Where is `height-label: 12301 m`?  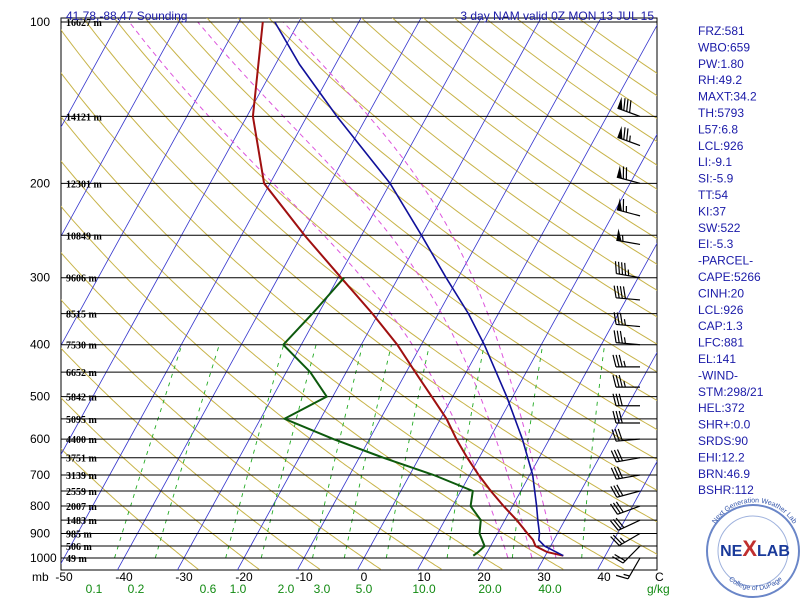 height-label: 12301 m is located at coordinates (84, 184).